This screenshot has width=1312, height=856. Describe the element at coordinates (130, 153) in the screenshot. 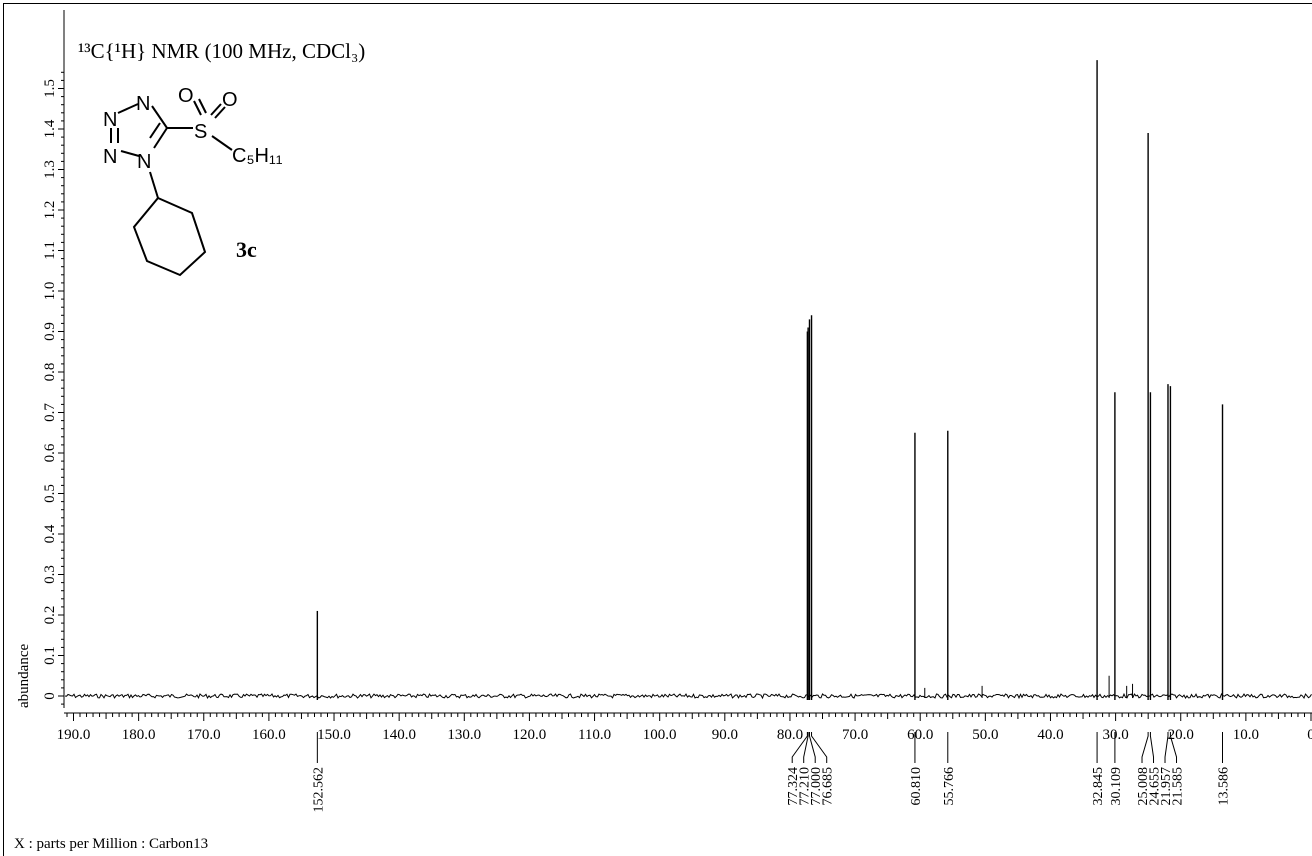

I see `bond-n3-n4` at that location.